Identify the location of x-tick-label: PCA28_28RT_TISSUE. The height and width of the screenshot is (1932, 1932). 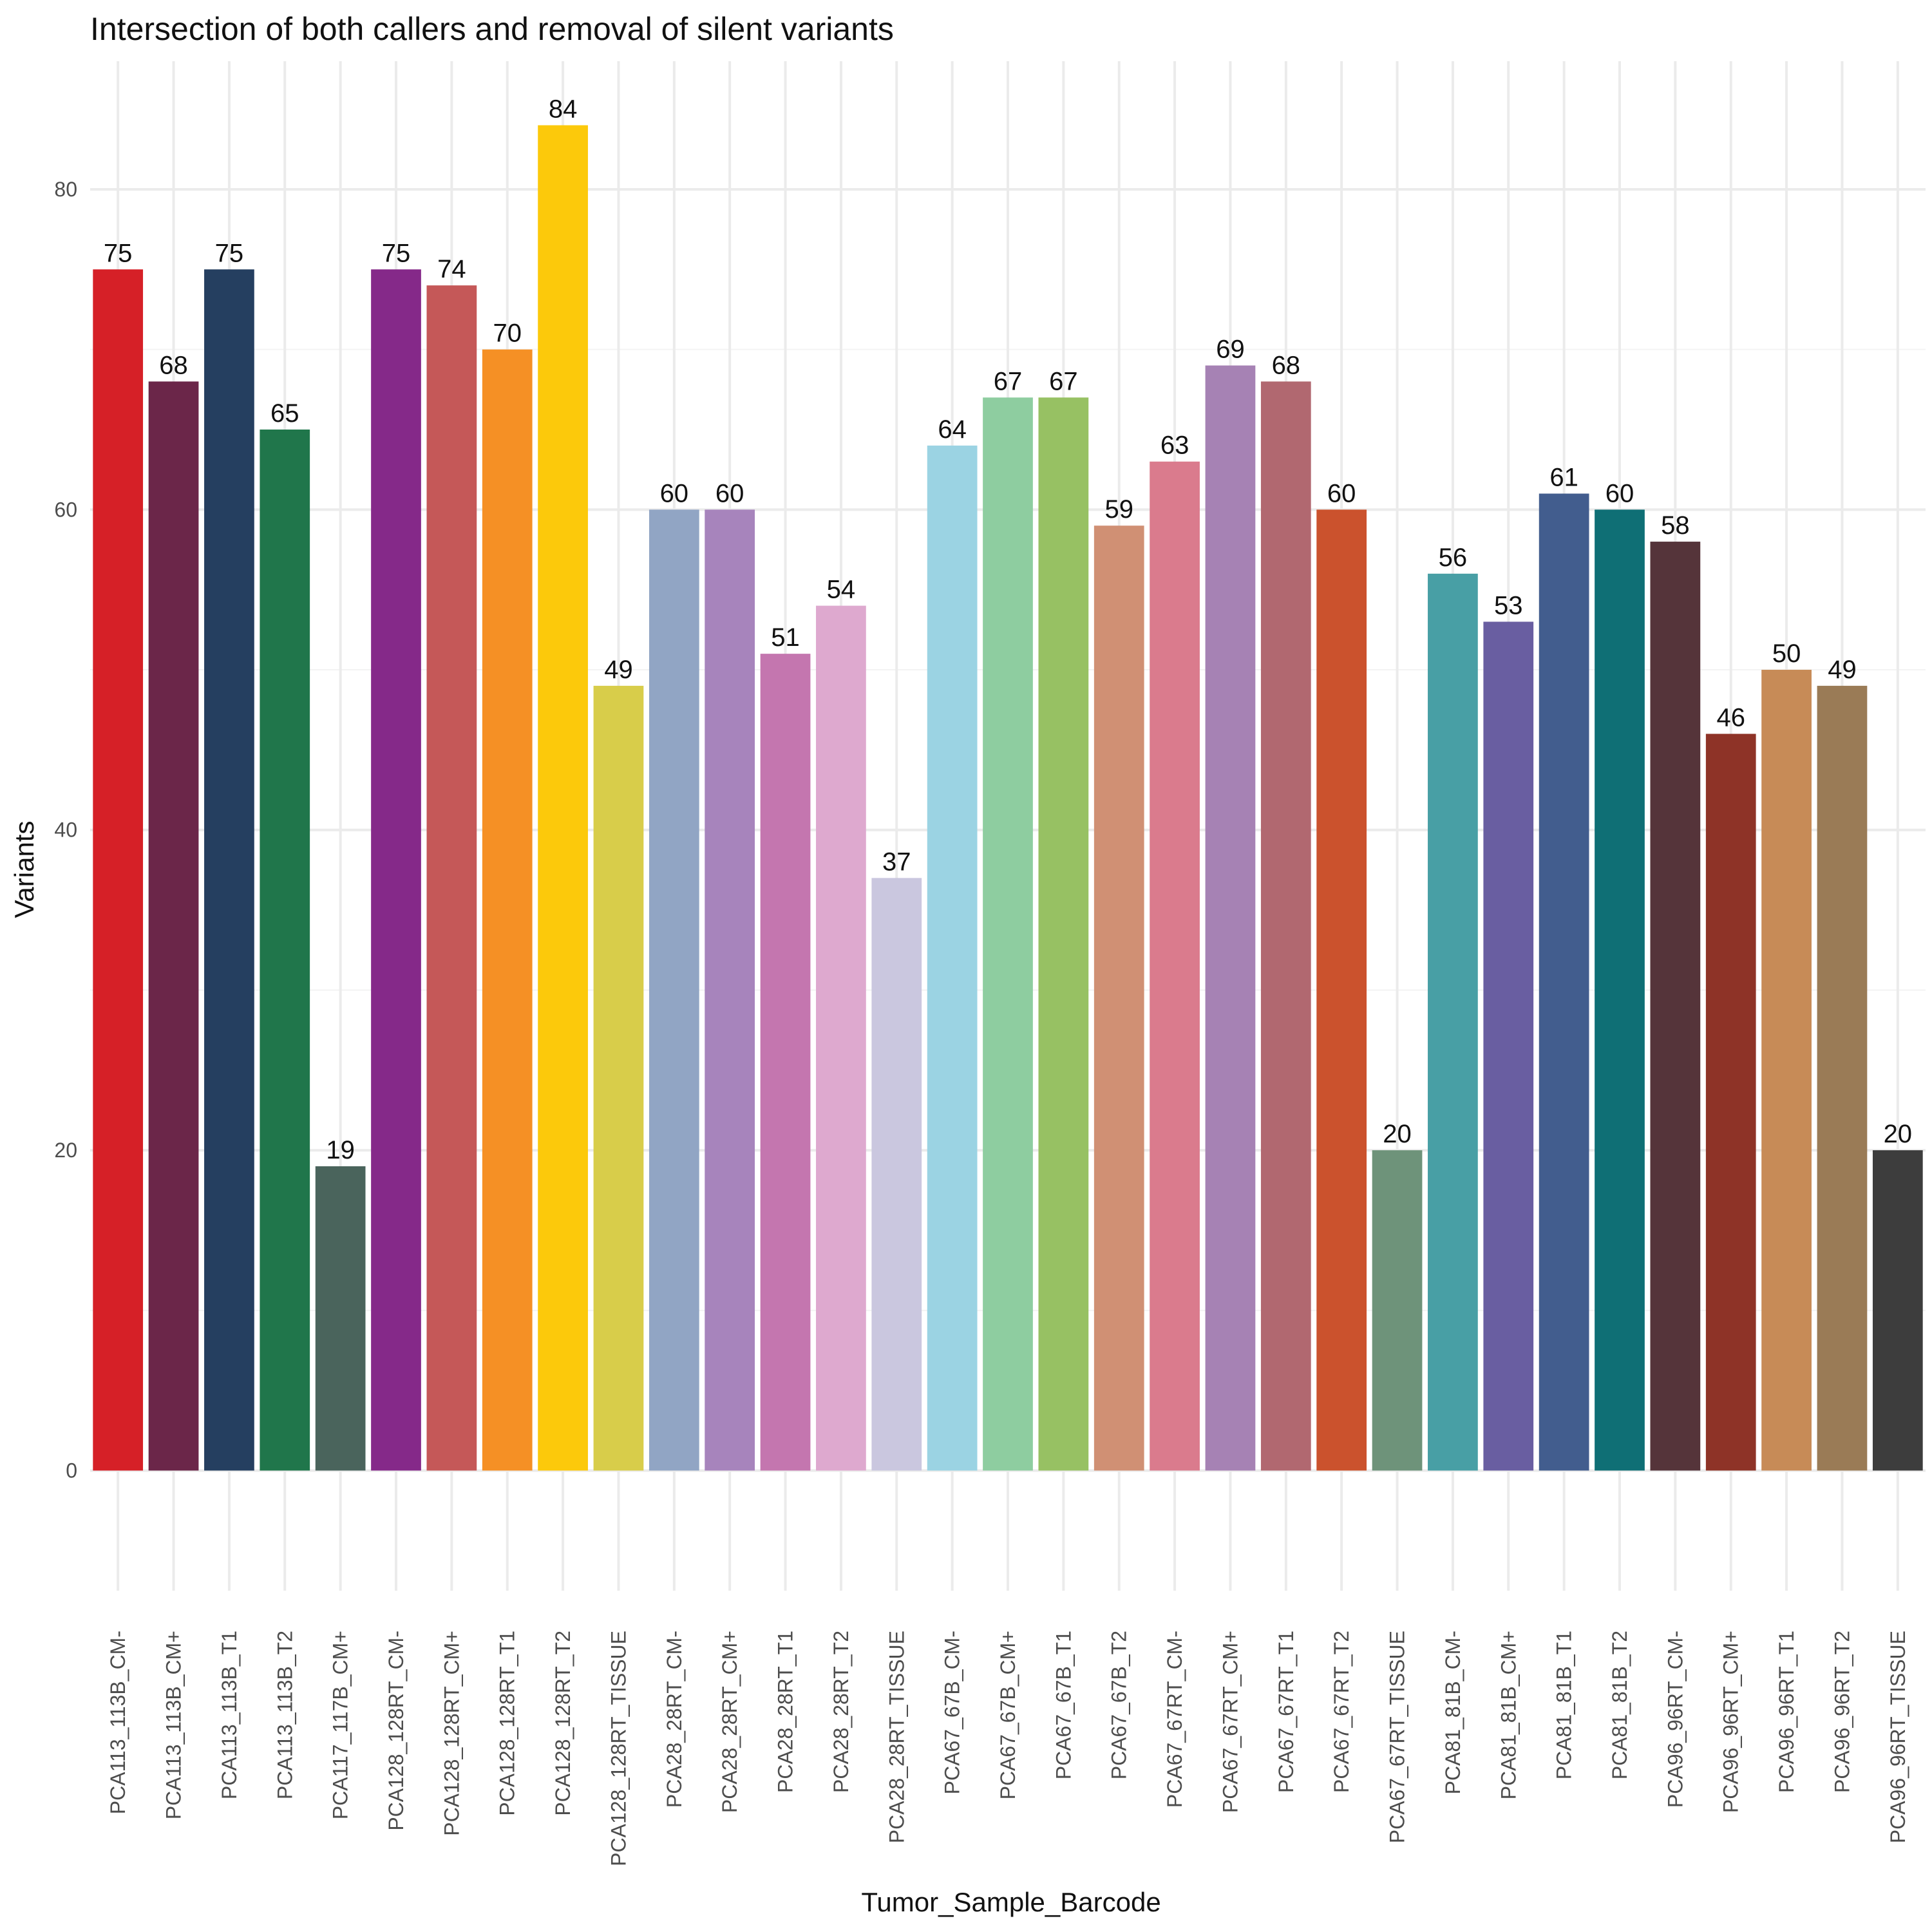
(897, 1737).